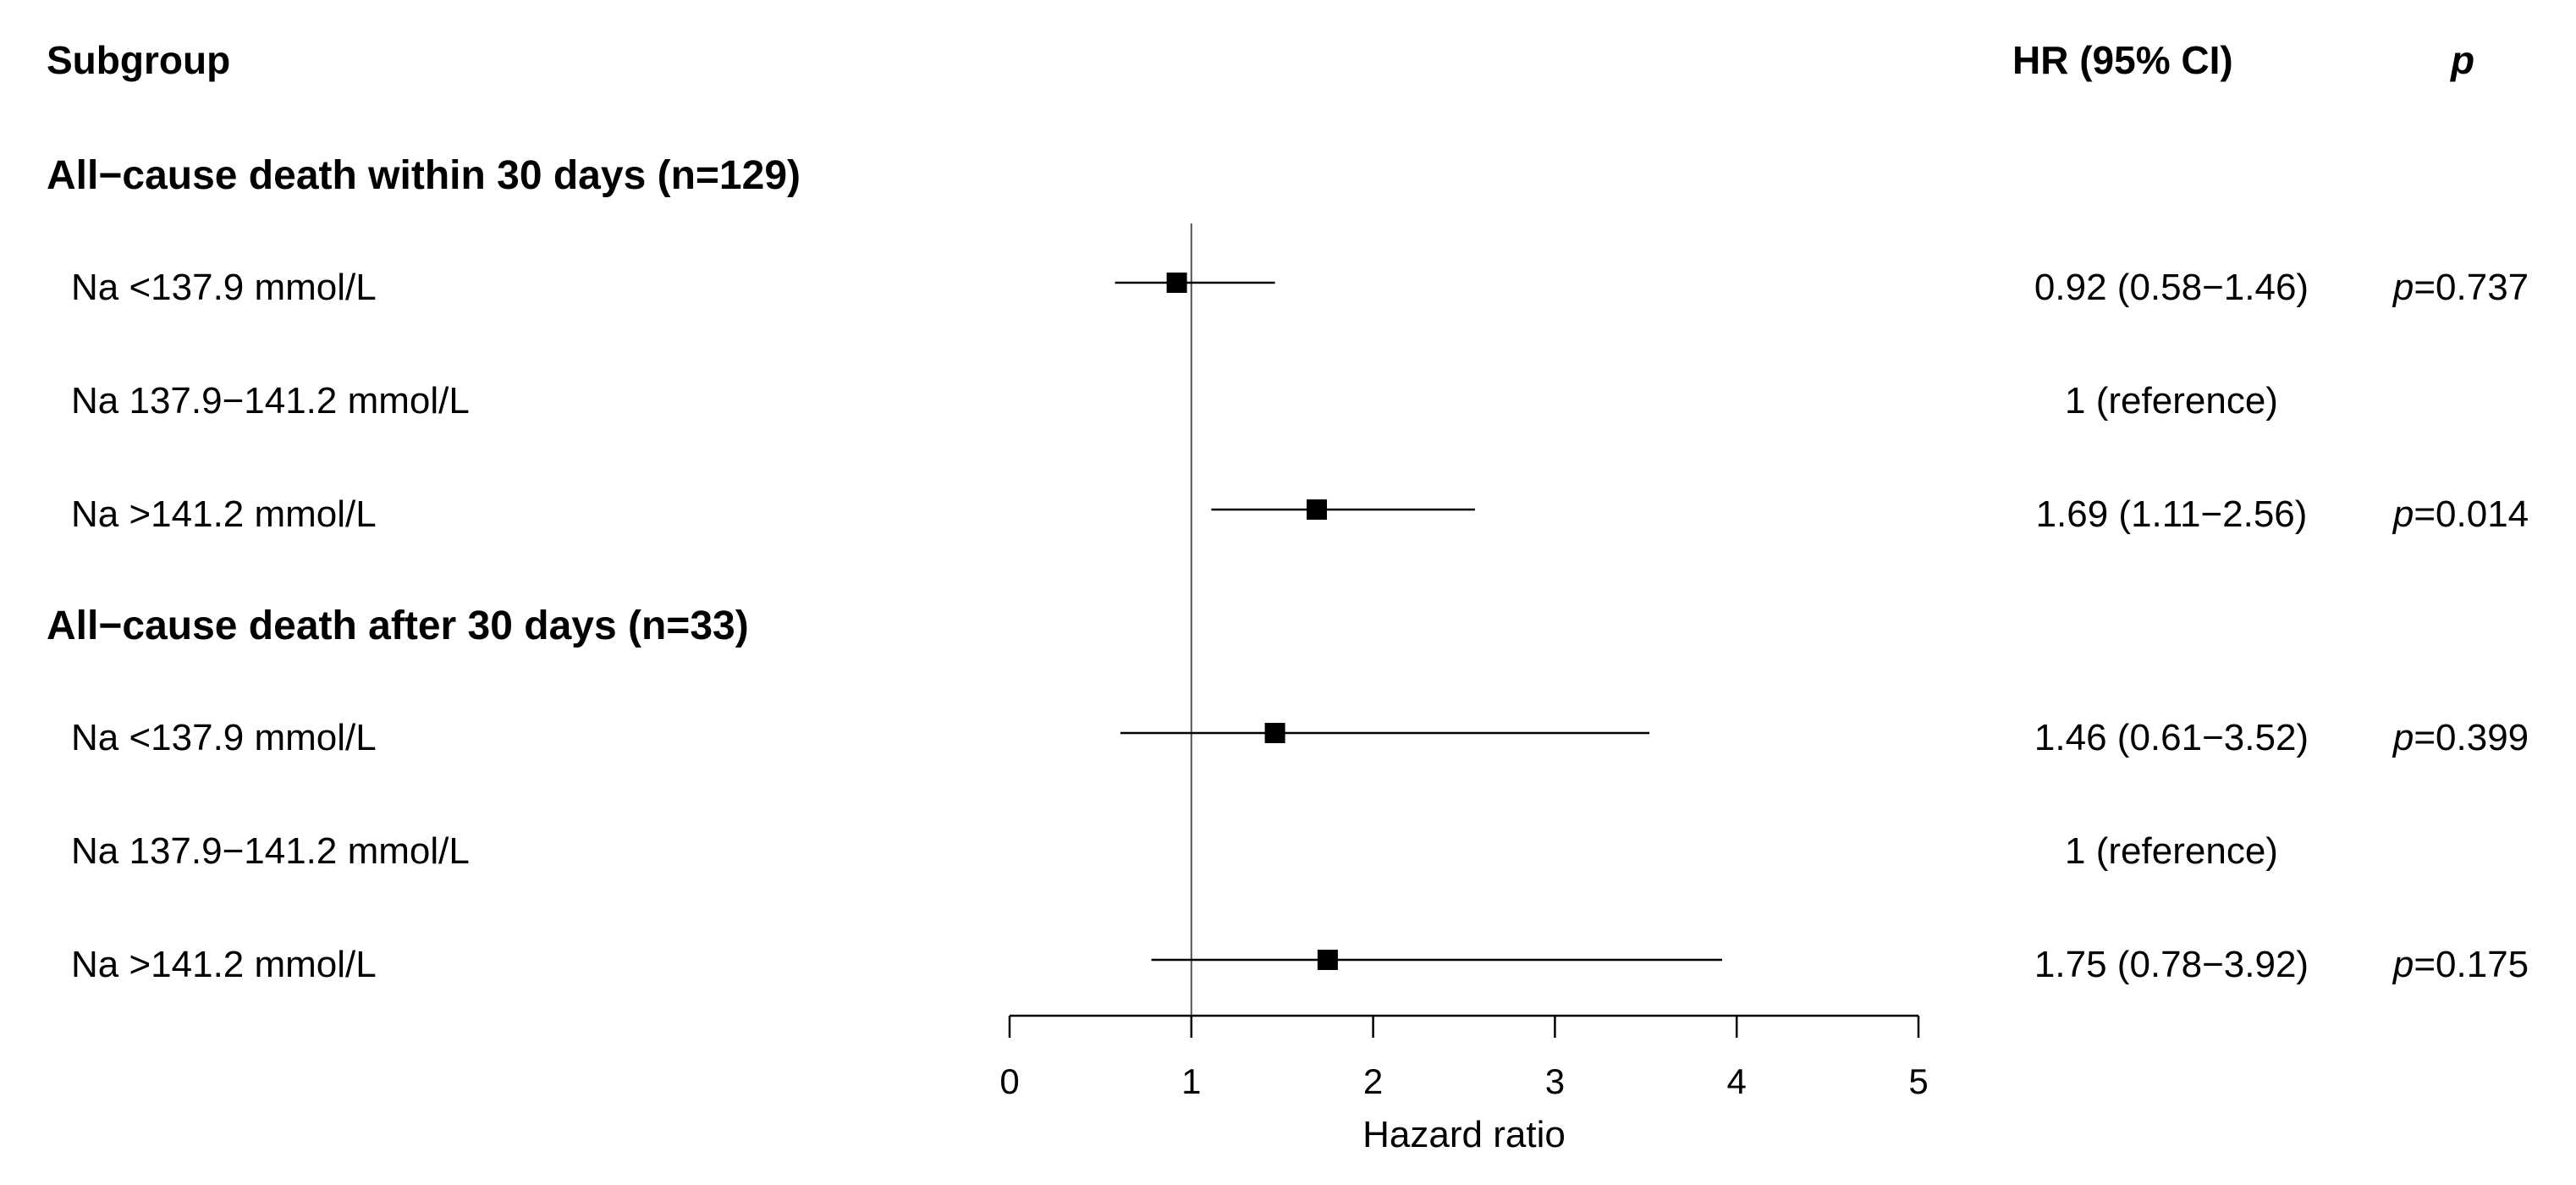  What do you see at coordinates (2171, 287) in the screenshot?
I see `hr-ci-value: 0.92 (0.58−1.46)` at bounding box center [2171, 287].